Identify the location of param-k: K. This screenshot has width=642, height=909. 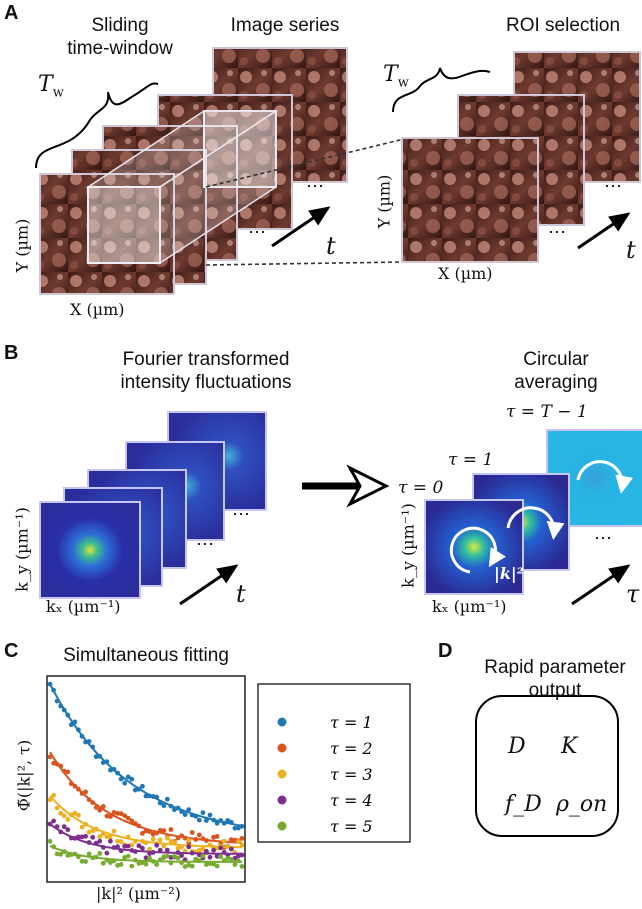
(569, 746).